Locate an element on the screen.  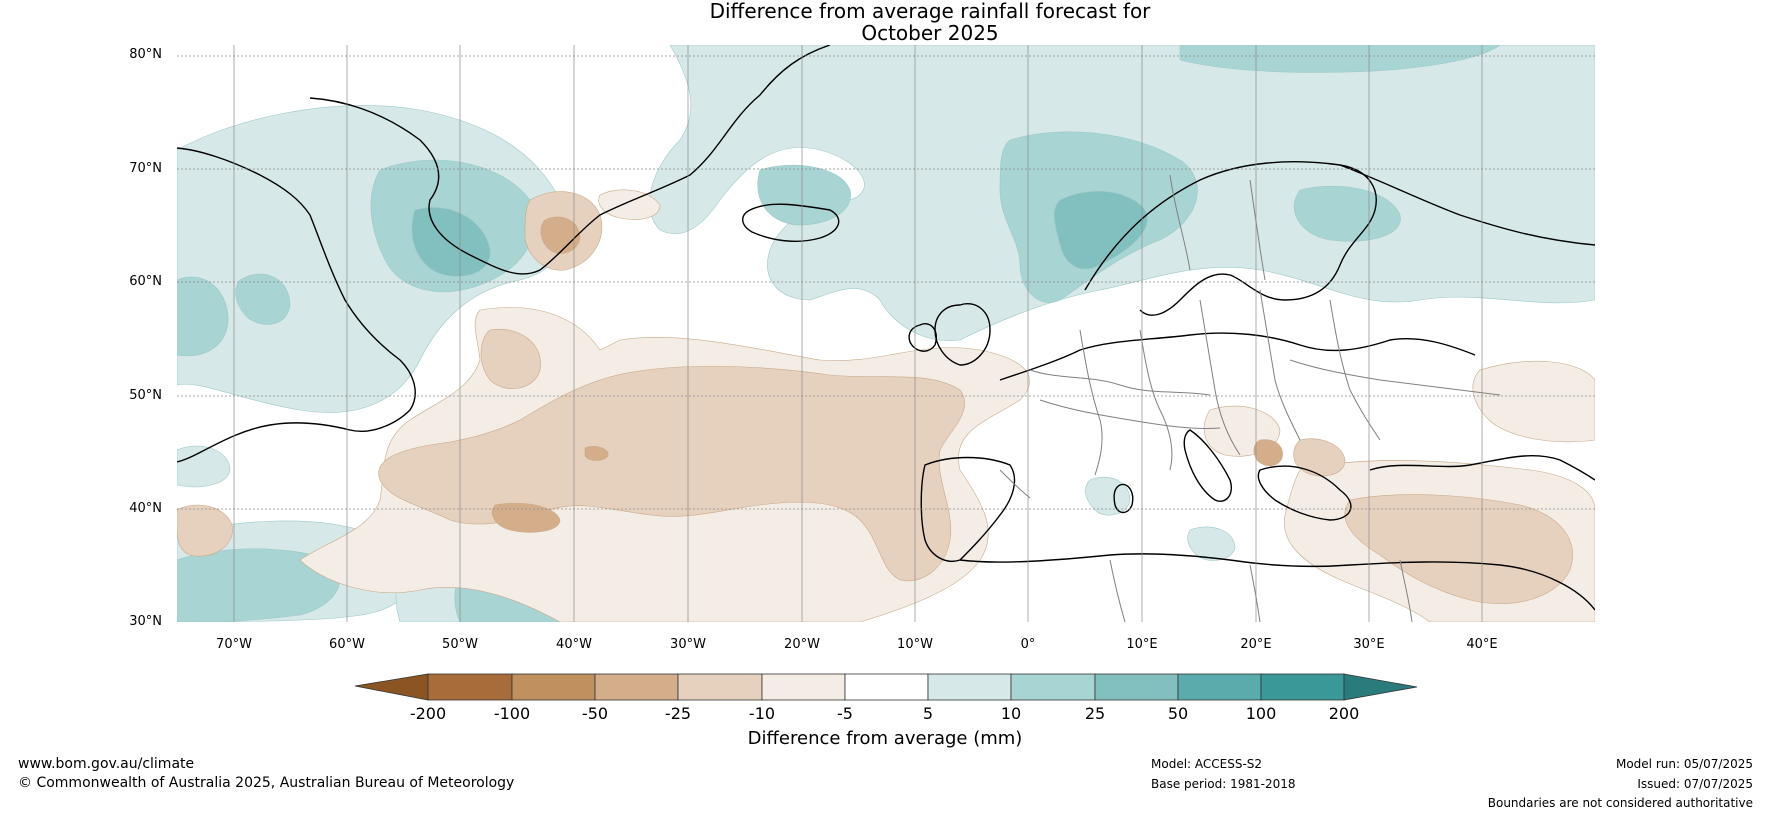
base-period-text: Base period: 1981-2018 is located at coordinates (1223, 784).